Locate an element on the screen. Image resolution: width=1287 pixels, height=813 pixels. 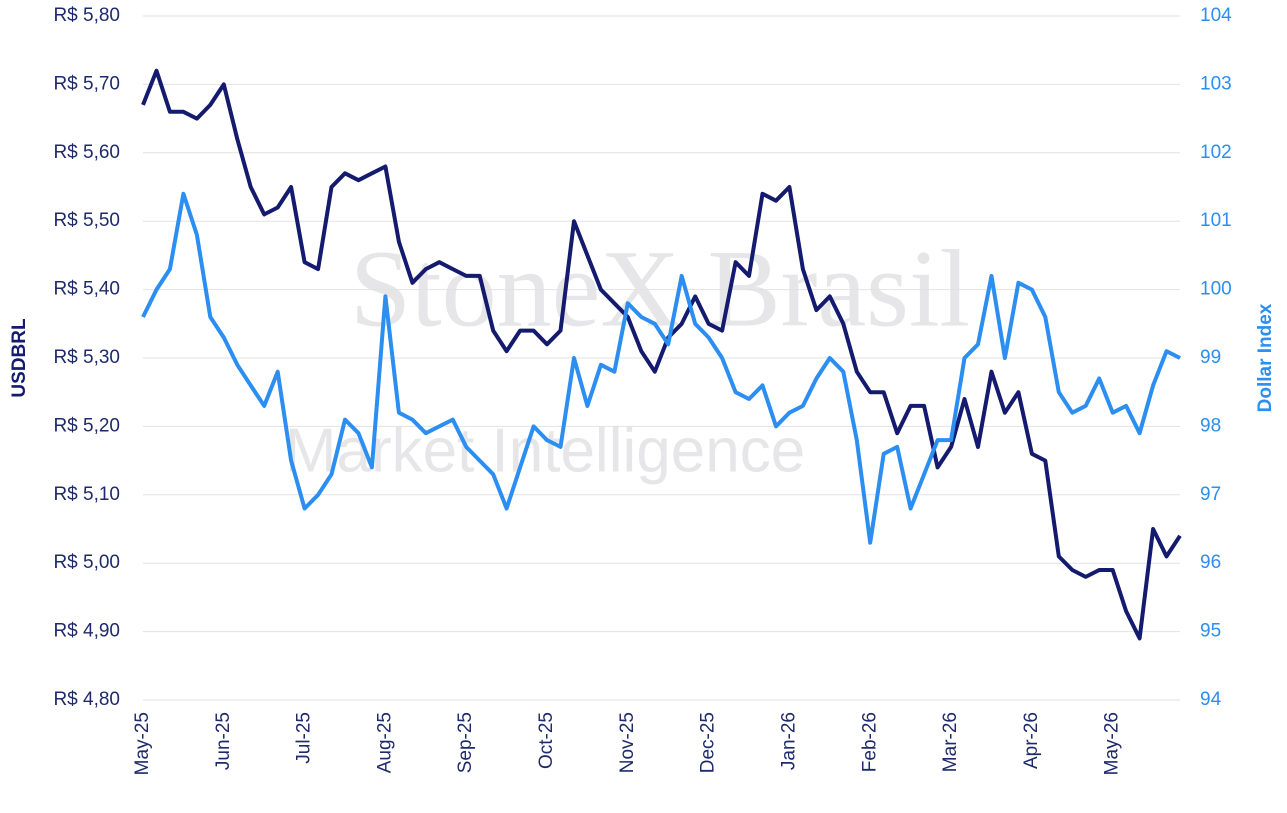
y-tick-label: R$ 5,60 is located at coordinates (86, 152).